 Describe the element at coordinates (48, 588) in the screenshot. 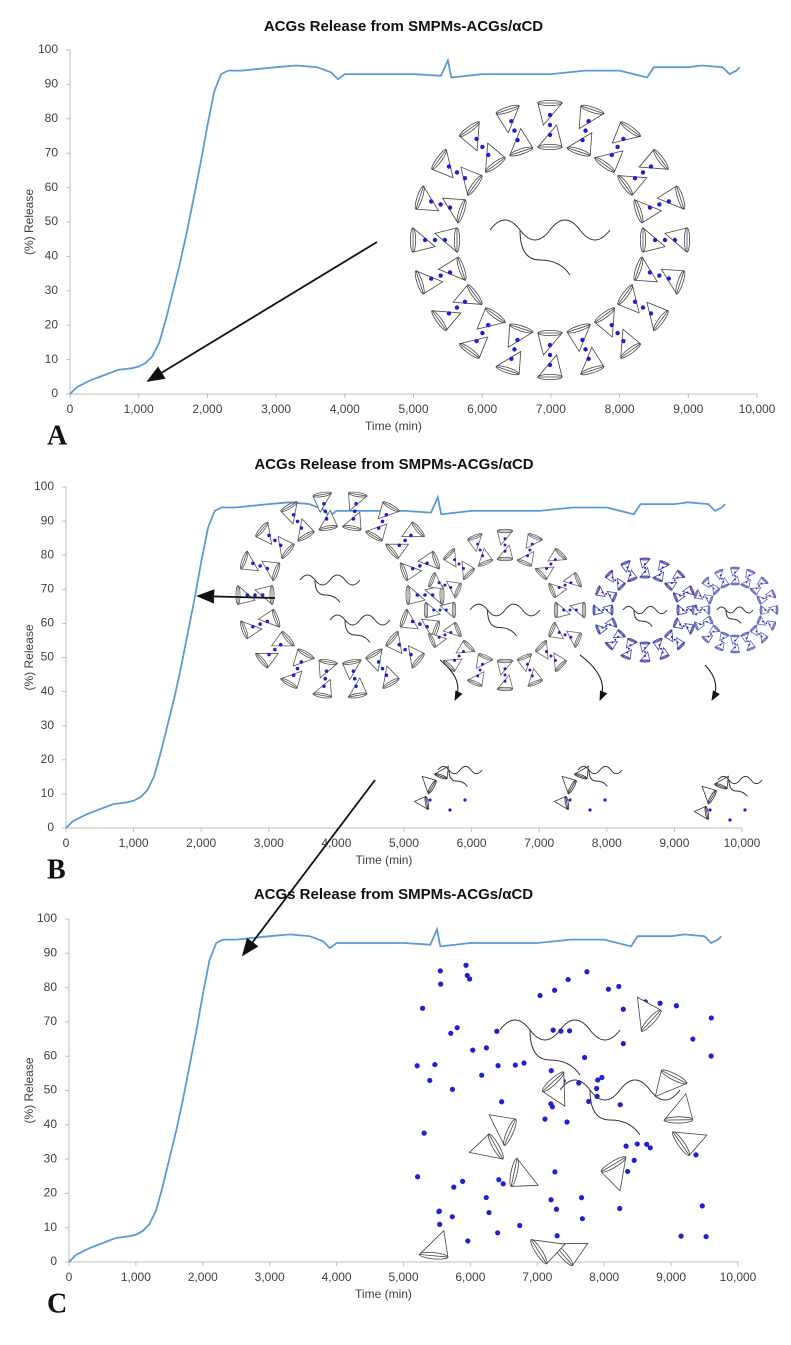

I see `y-tick-label: 70` at that location.